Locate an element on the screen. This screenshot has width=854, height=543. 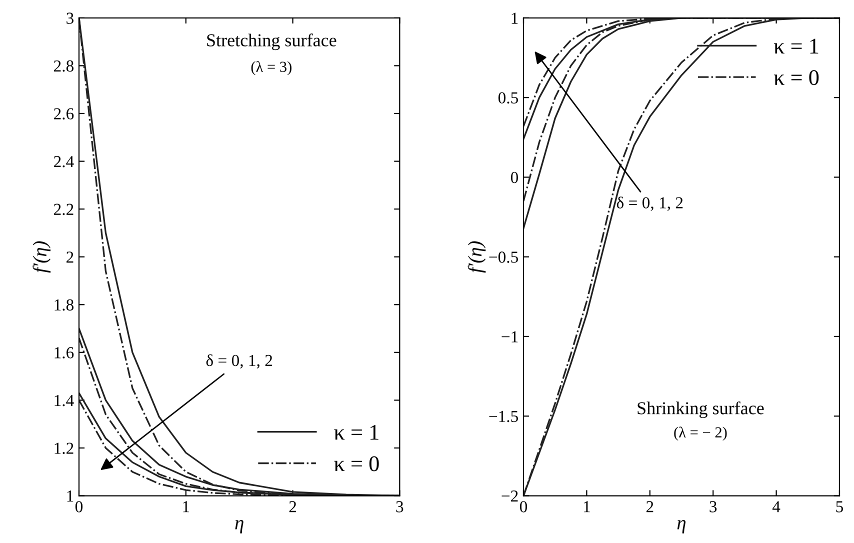
y-tick-label: −0.5 is located at coordinates (503, 257).